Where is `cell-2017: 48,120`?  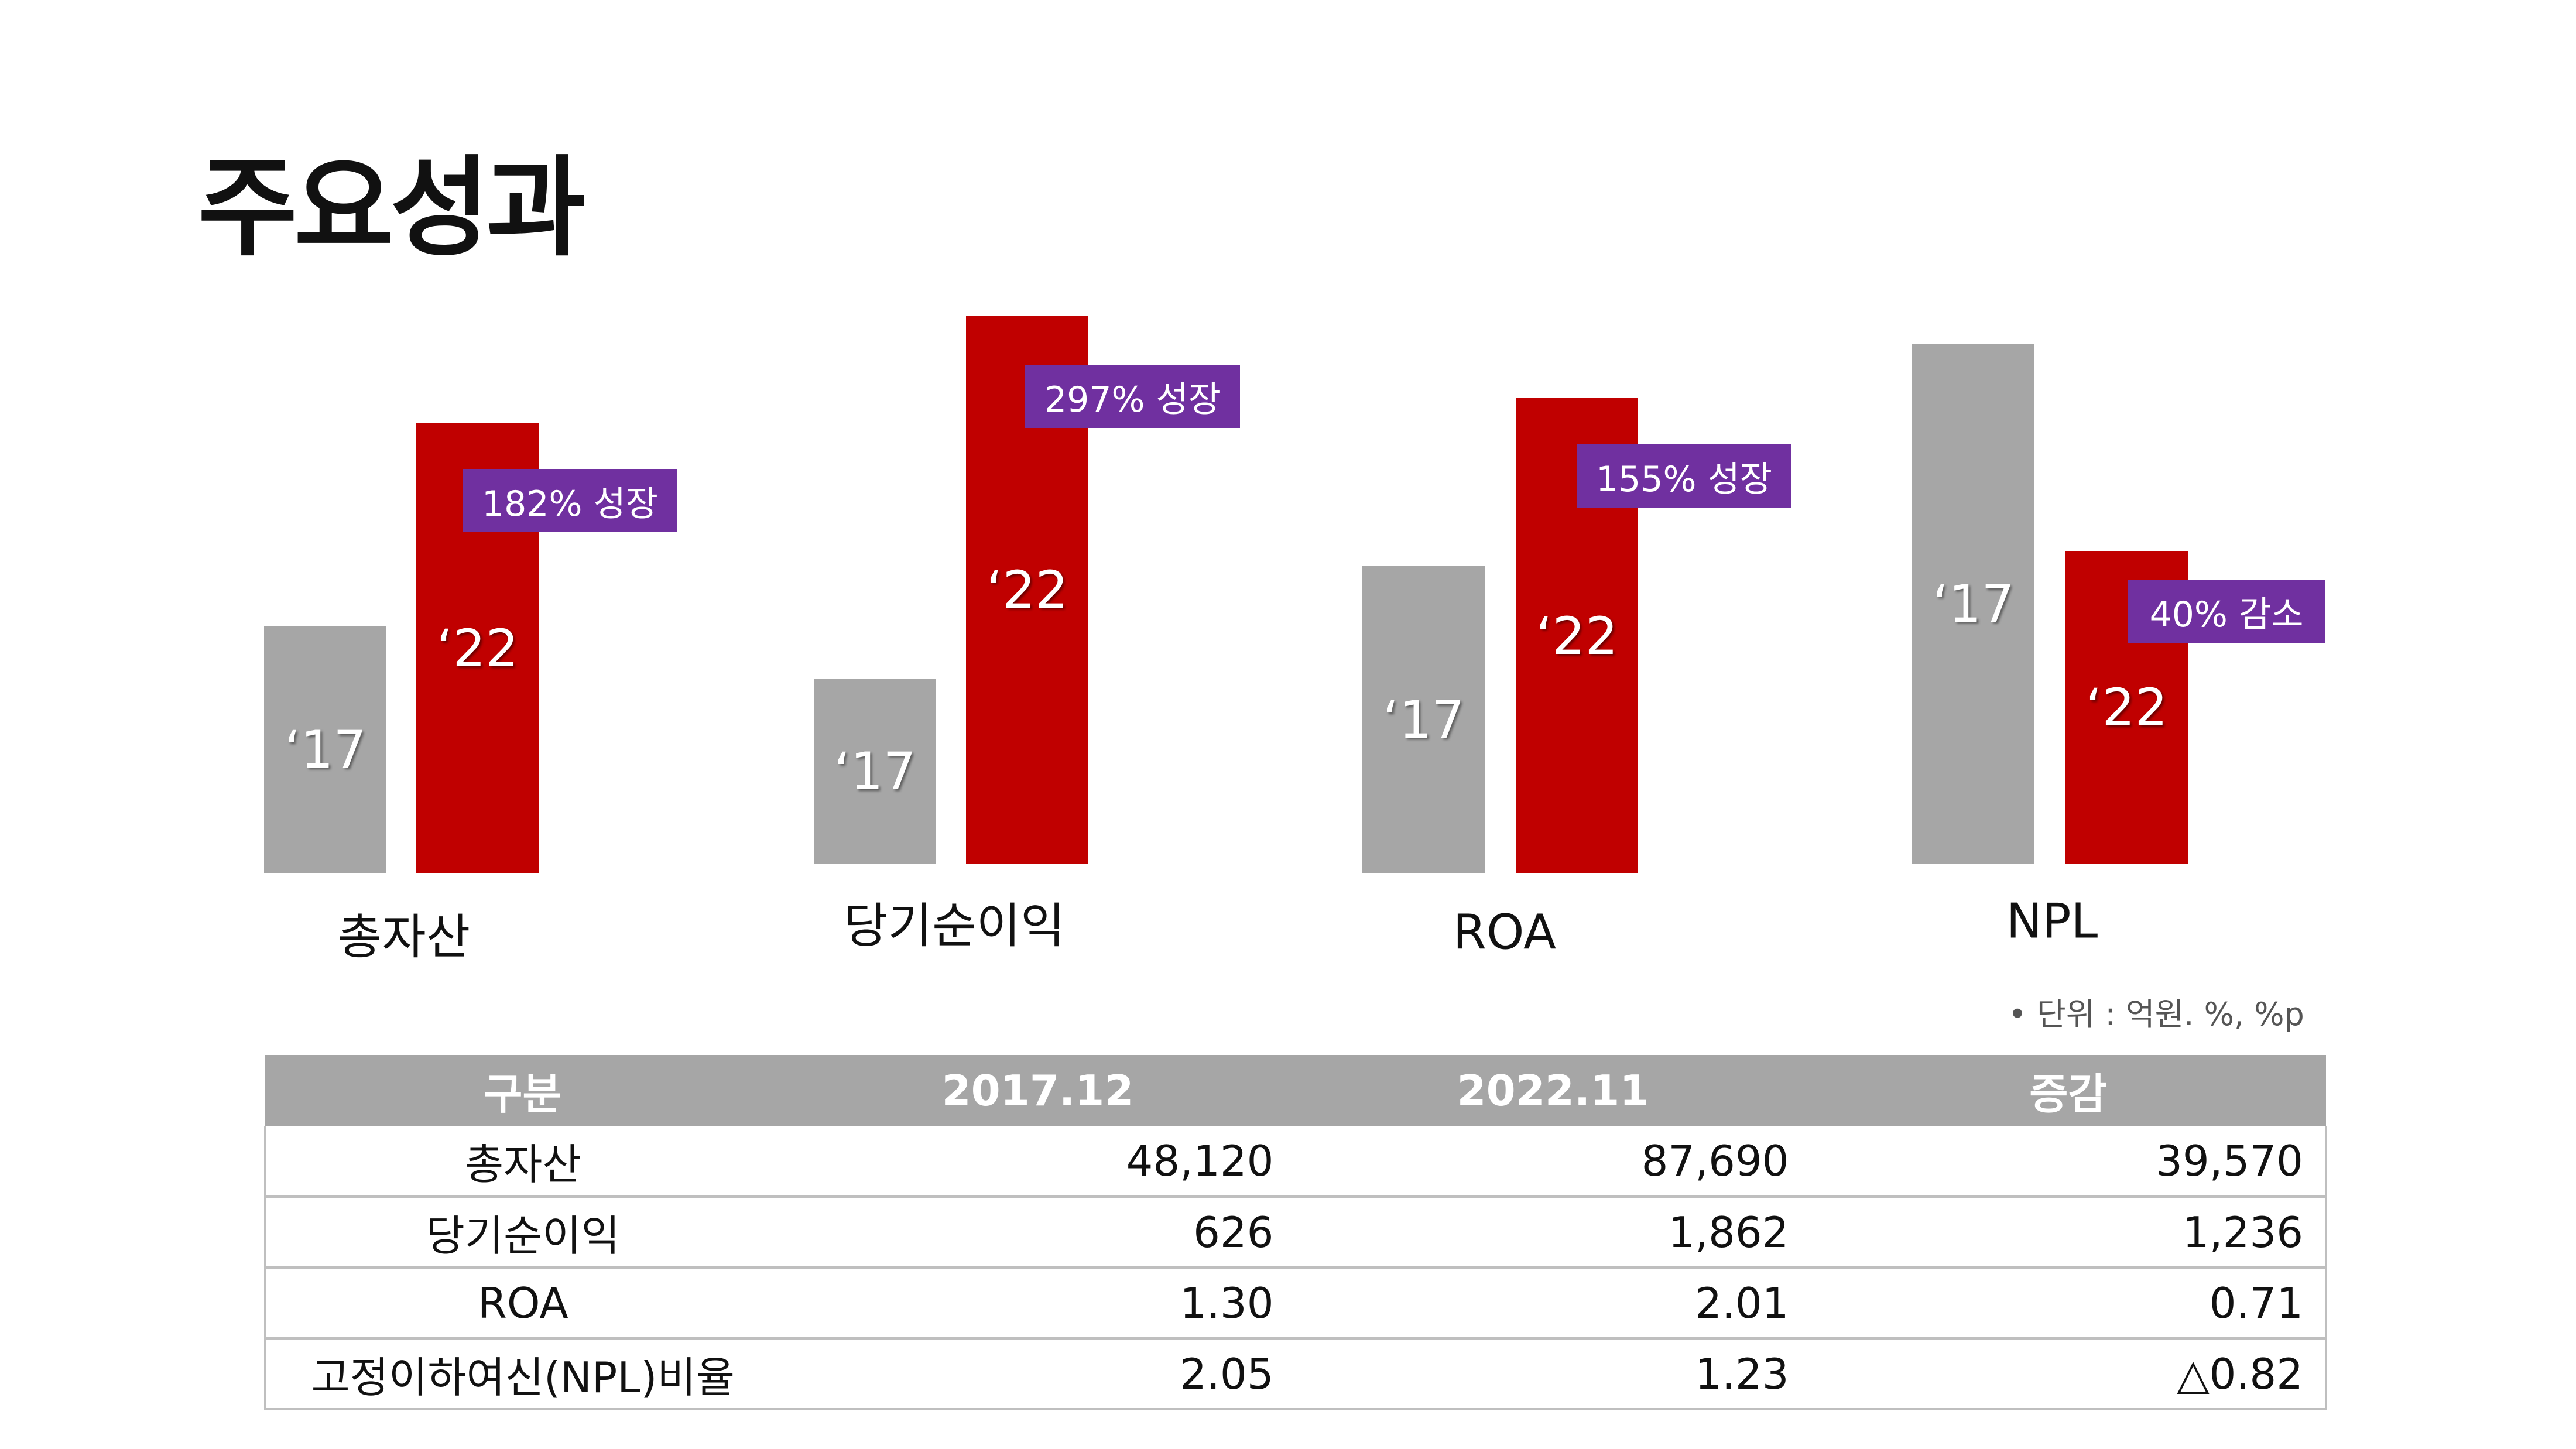
cell-2017: 48,120 is located at coordinates (1038, 1162).